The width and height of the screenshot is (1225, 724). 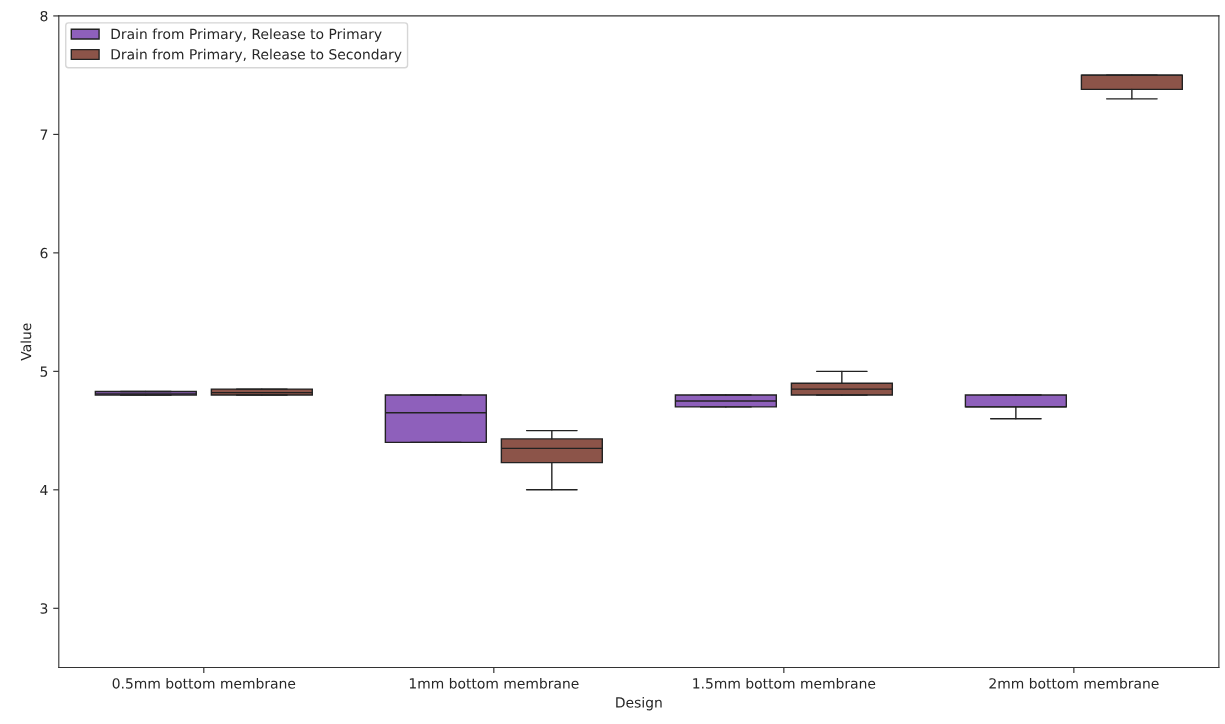 What do you see at coordinates (1074, 683) in the screenshot?
I see `x-tick-label: 2mm bottom membrane` at bounding box center [1074, 683].